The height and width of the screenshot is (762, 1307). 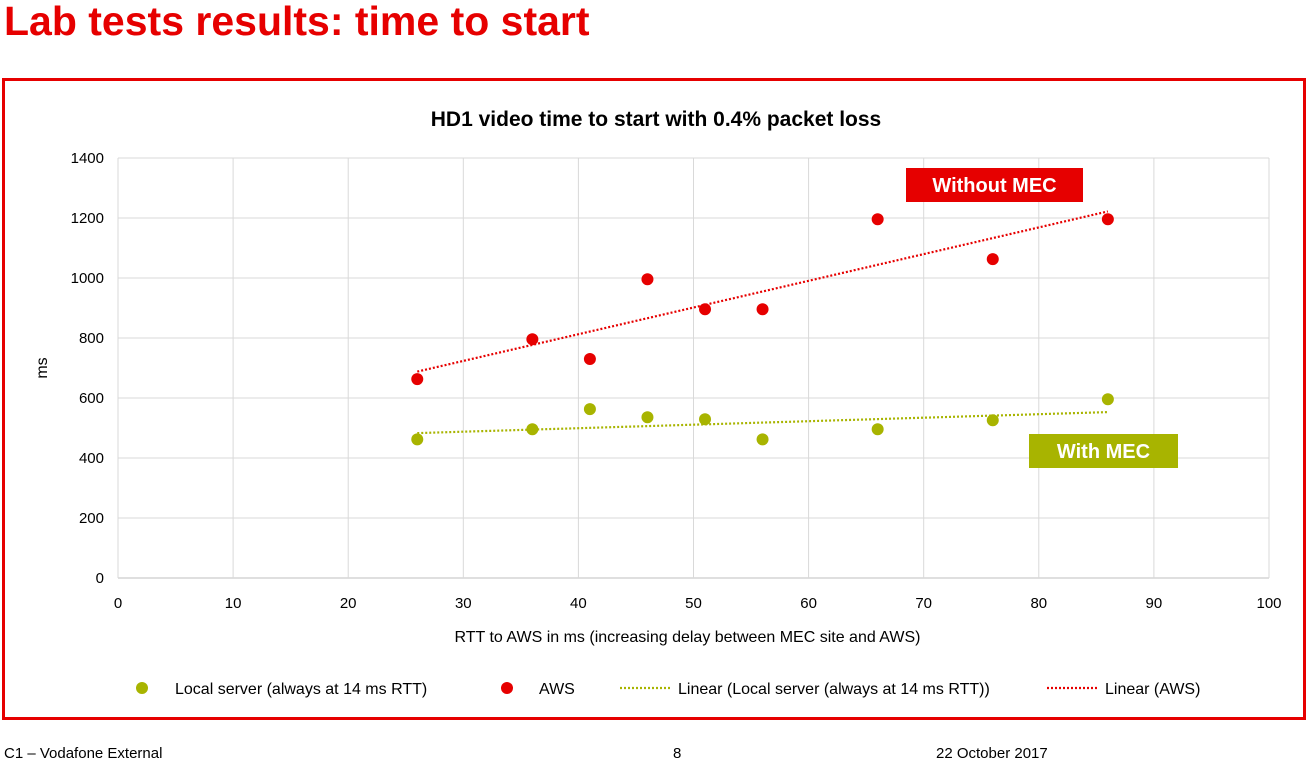 I want to click on annotation-label-0: Without MEC, so click(x=994, y=186).